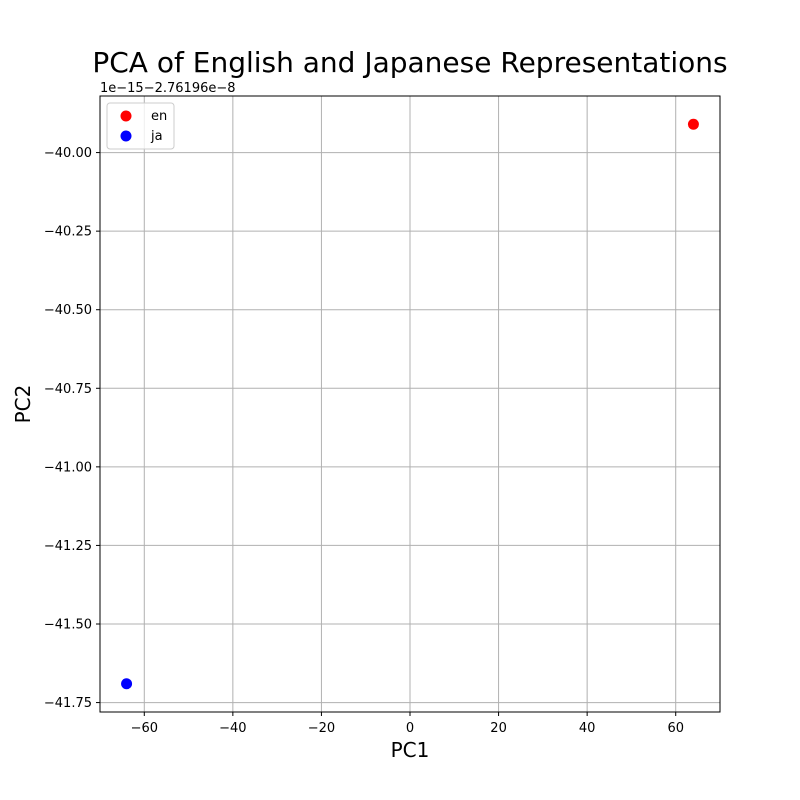 This screenshot has height=800, width=800. What do you see at coordinates (23, 404) in the screenshot?
I see `y-axis-title: PC2` at bounding box center [23, 404].